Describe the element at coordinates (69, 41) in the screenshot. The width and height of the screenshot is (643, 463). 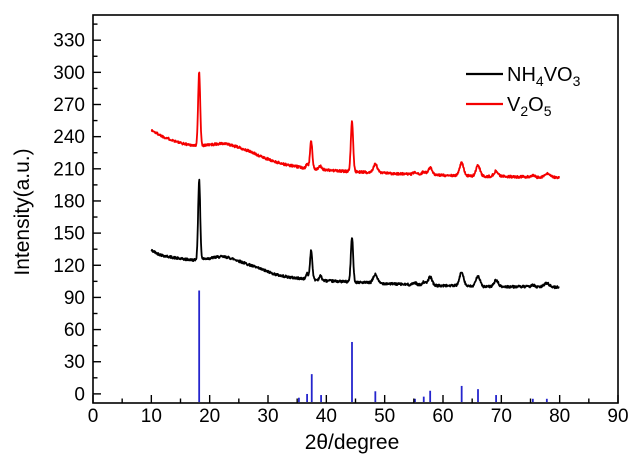
I see `y-tick-label: 330` at that location.